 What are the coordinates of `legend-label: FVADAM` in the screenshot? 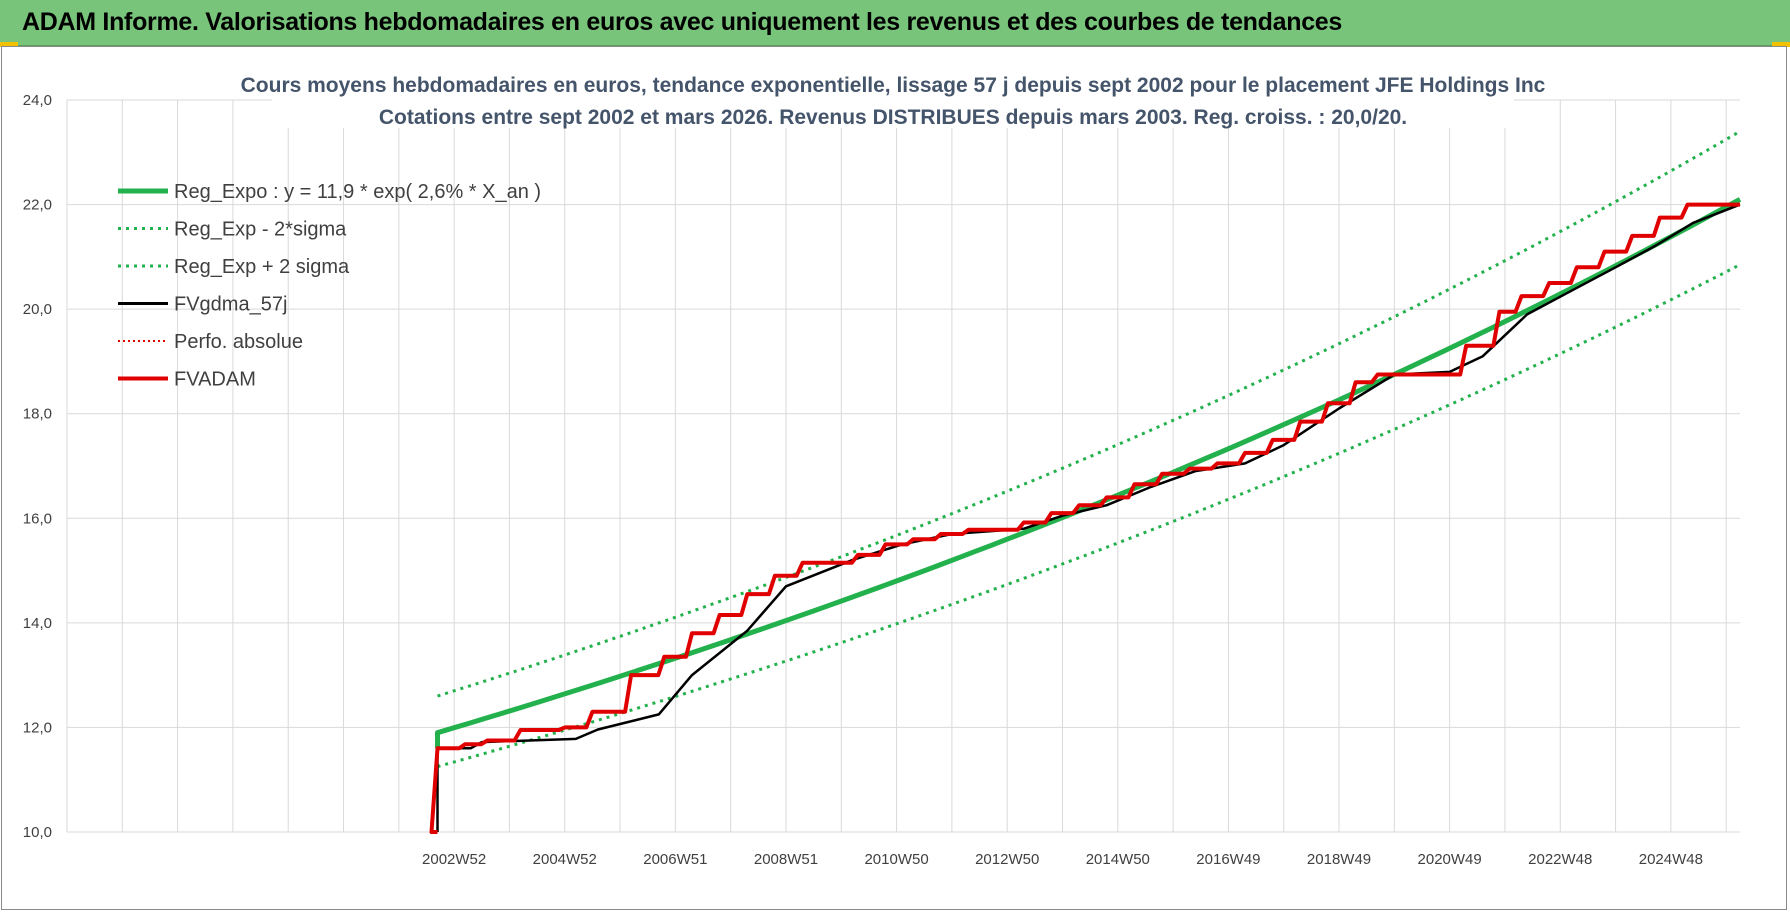 It's located at (215, 380).